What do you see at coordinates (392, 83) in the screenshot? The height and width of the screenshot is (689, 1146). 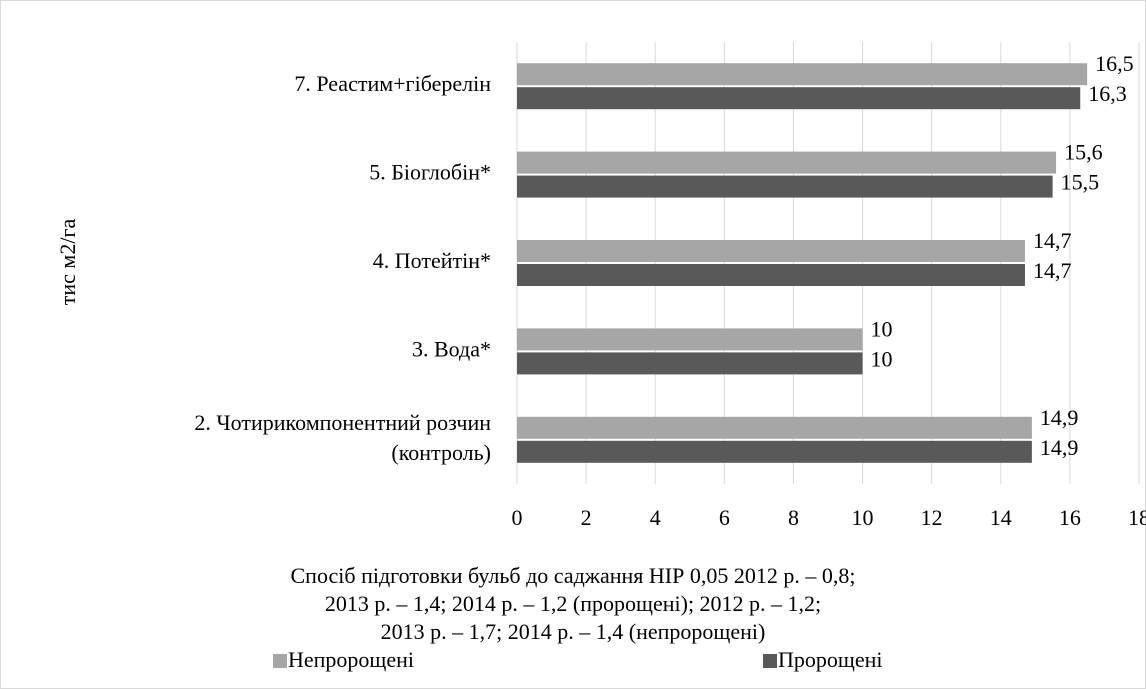 I see `y-tick-label: 7. Реастим+гіберелін` at bounding box center [392, 83].